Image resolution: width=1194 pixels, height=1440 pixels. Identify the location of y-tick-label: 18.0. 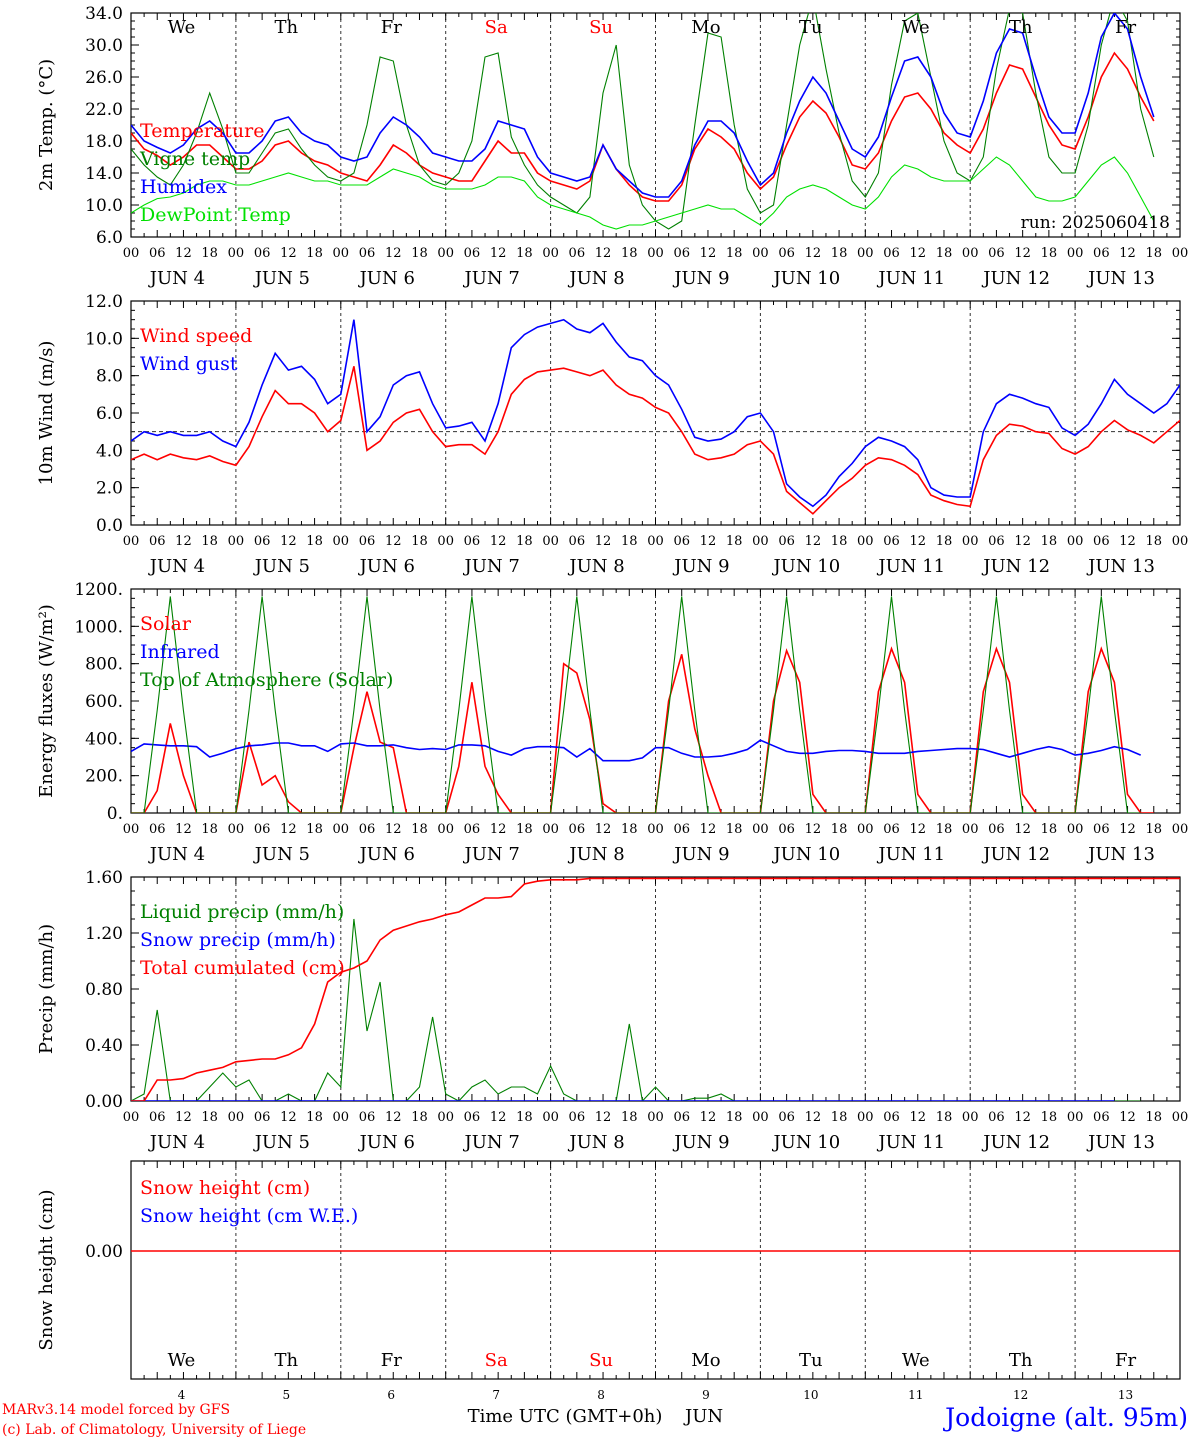
(104, 142).